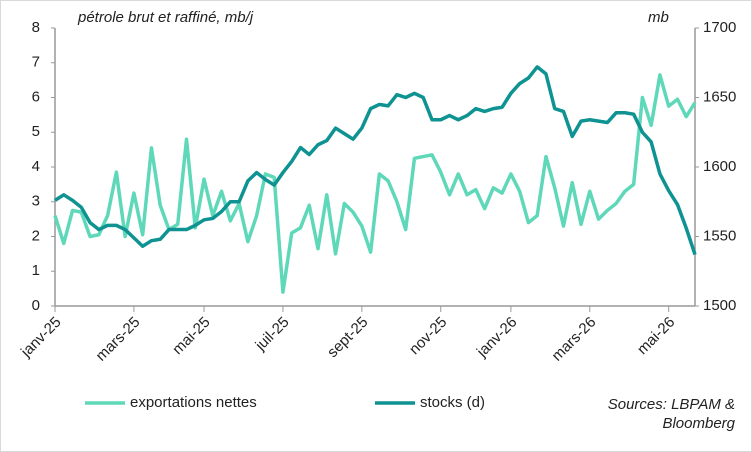 This screenshot has width=752, height=452. Describe the element at coordinates (698, 423) in the screenshot. I see `source: Bloomberg` at that location.